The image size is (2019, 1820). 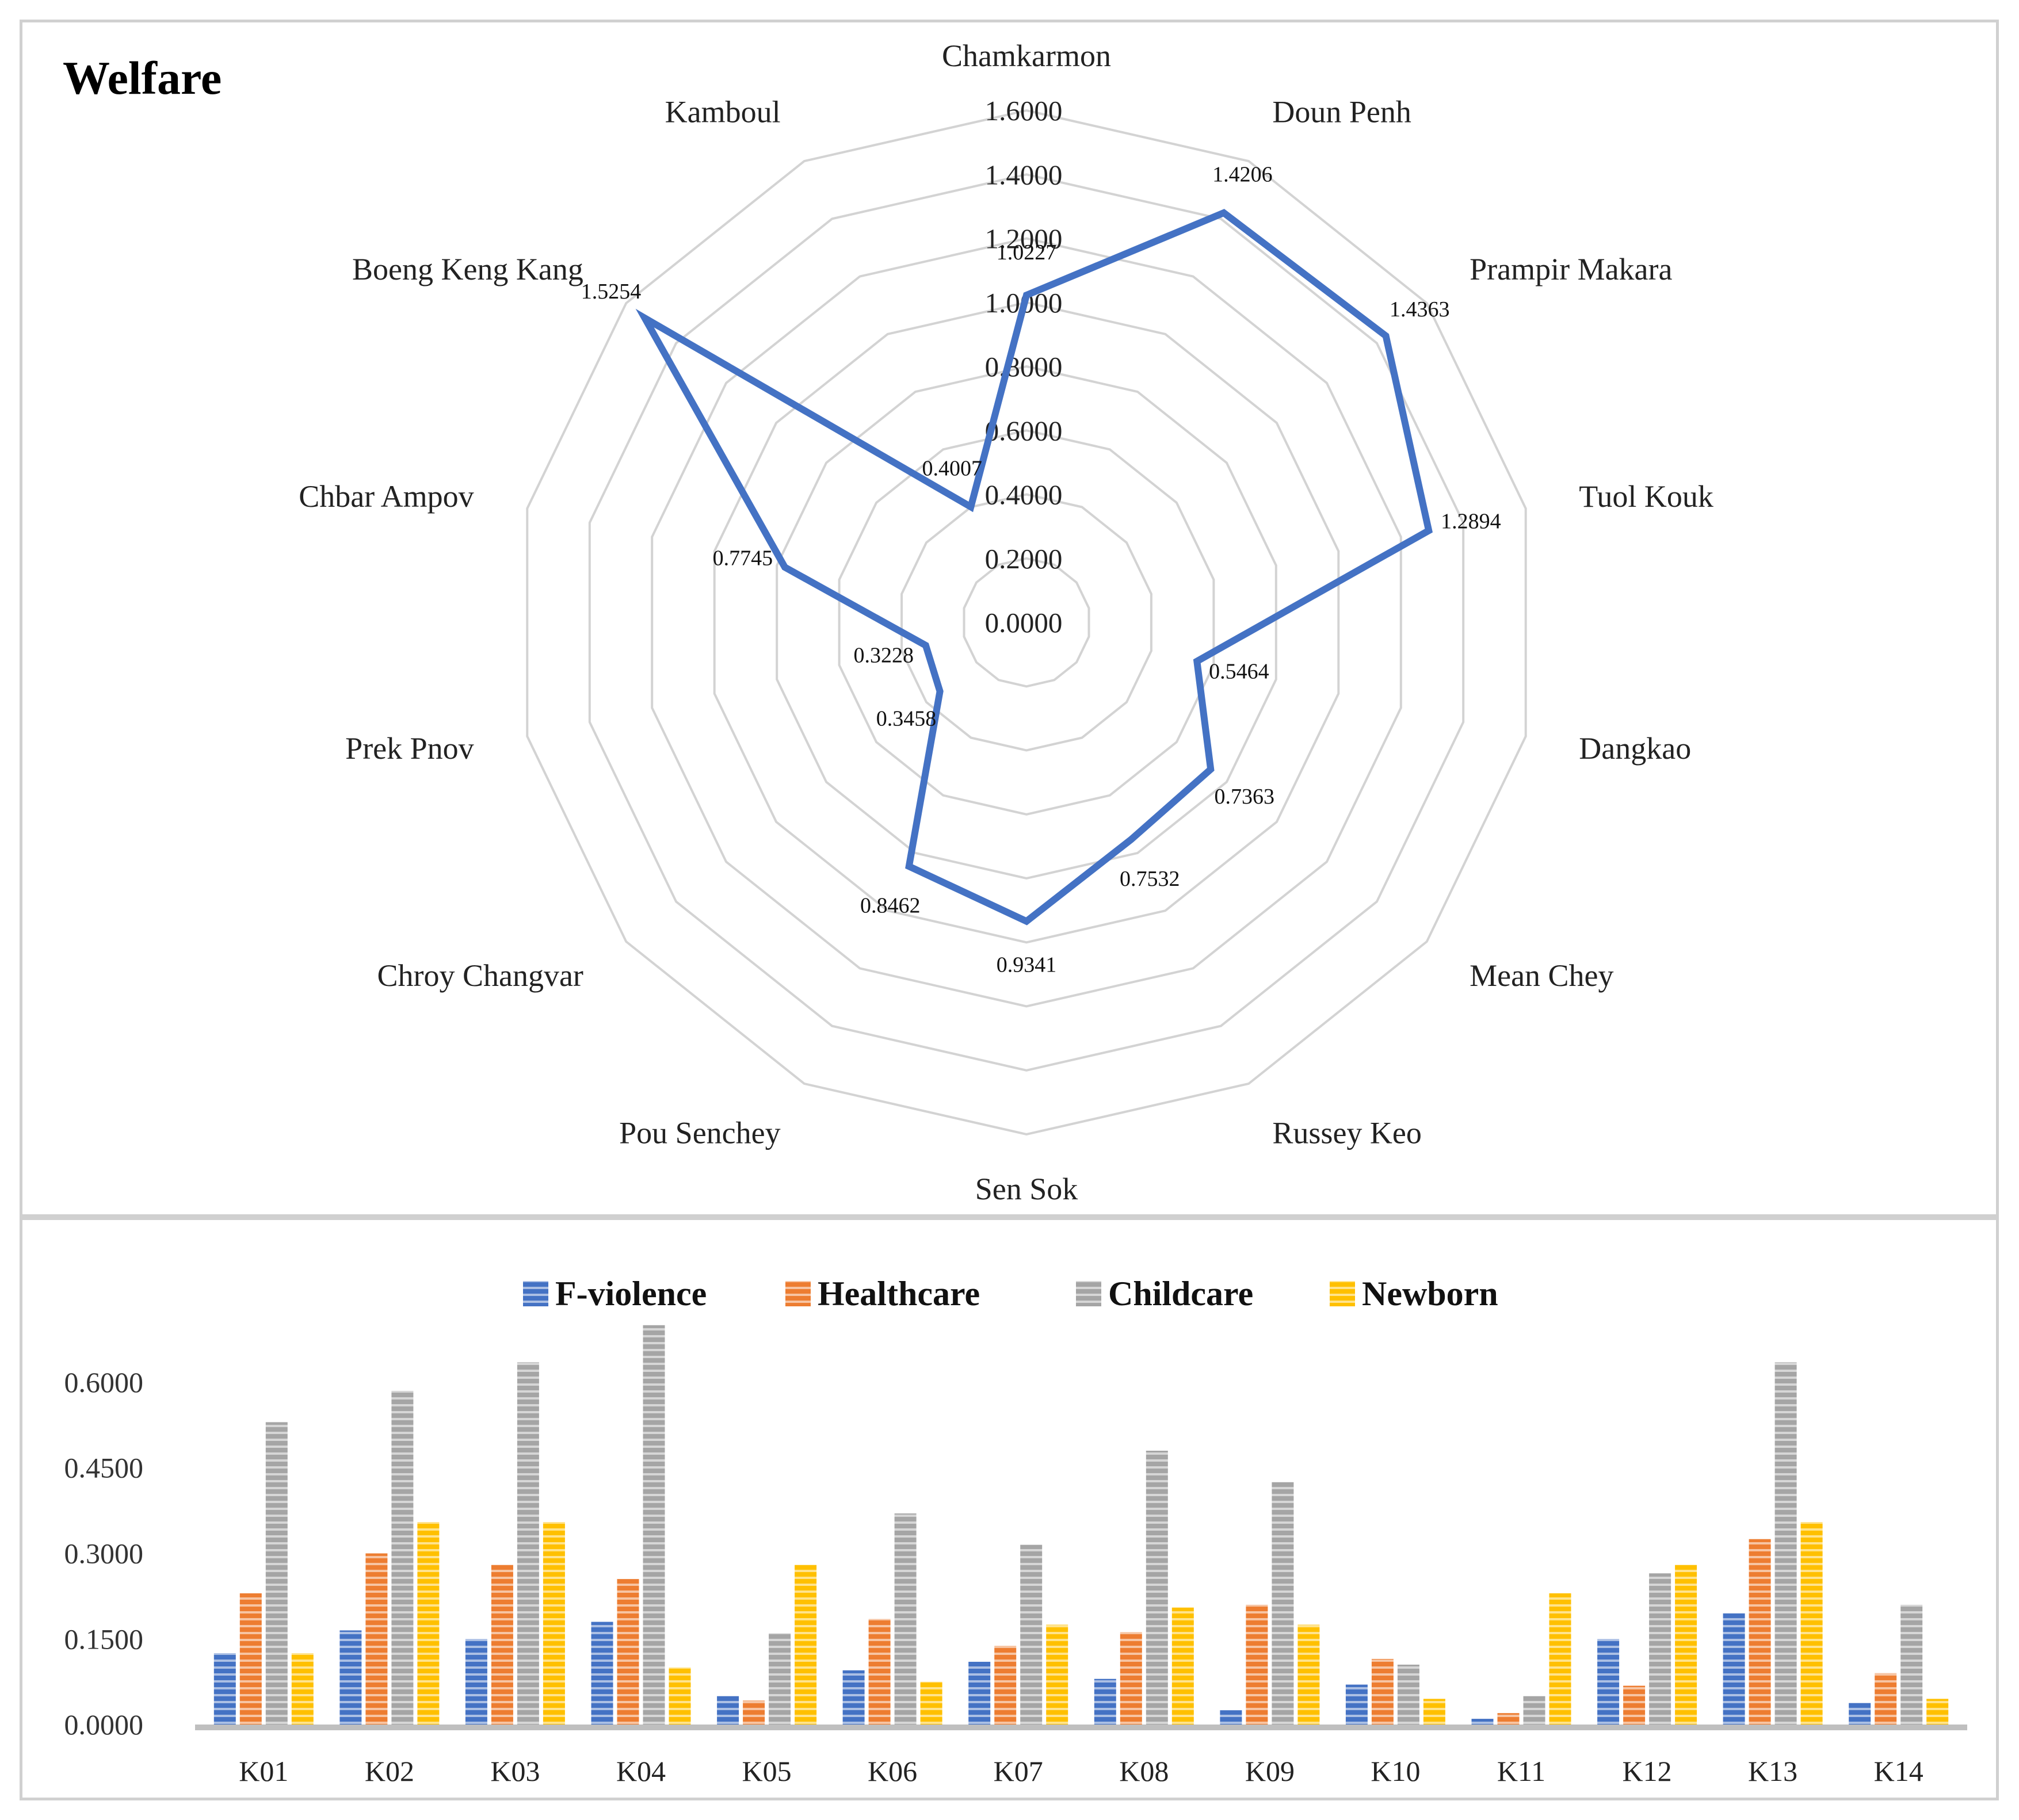 I want to click on bar-childcare-k13, so click(x=1786, y=1543).